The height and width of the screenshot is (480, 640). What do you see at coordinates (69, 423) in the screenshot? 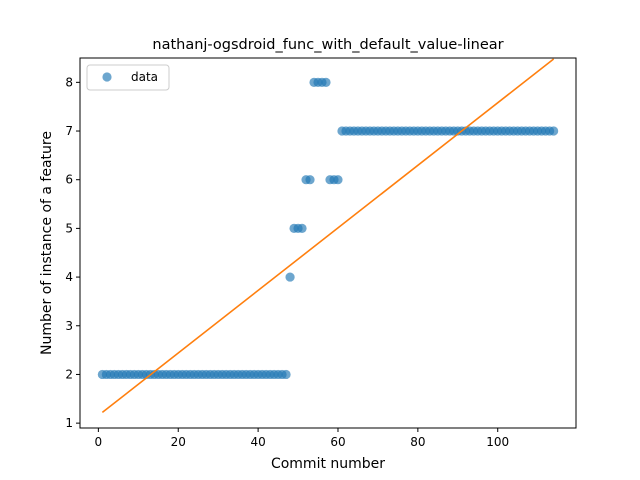
I see `y-tick-label: 1` at bounding box center [69, 423].